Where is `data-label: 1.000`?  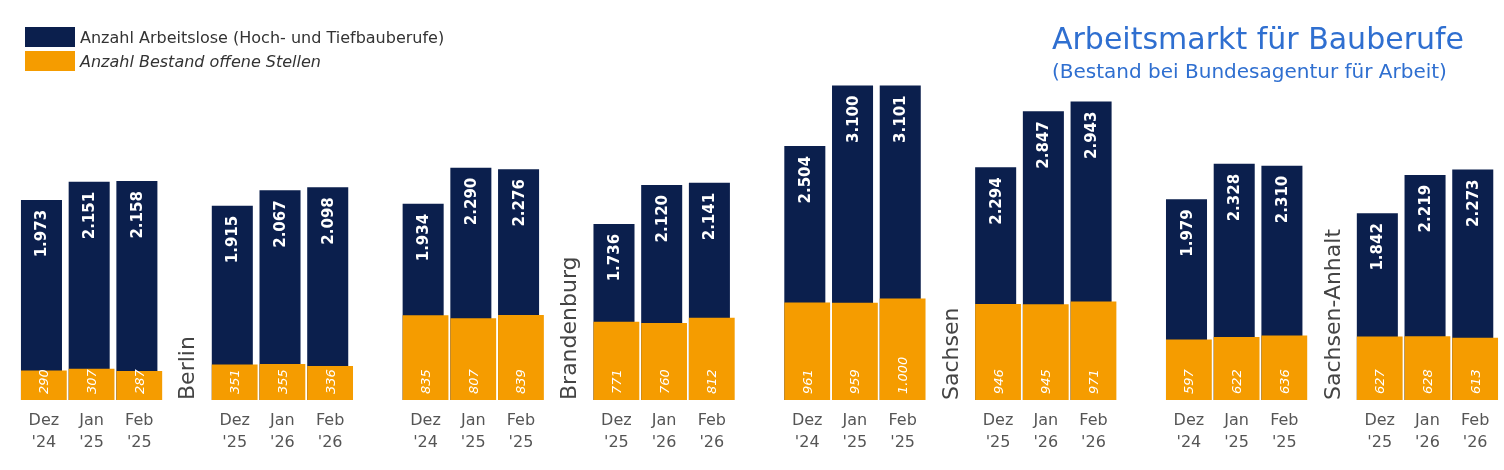
data-label: 1.000 is located at coordinates (903, 375).